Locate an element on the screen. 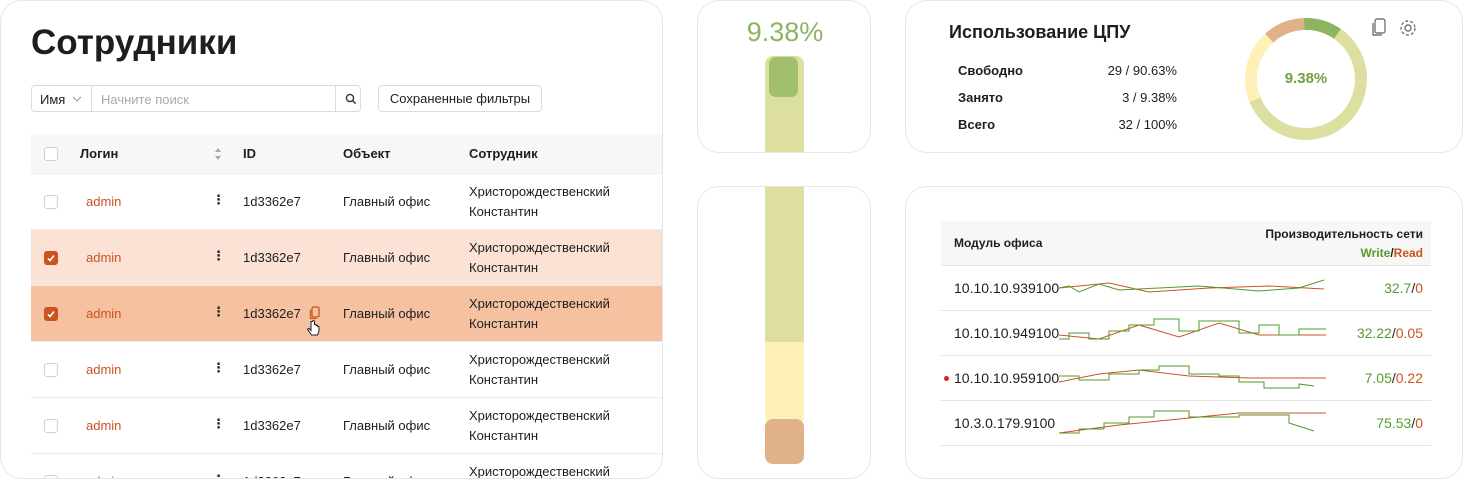 The width and height of the screenshot is (1464, 480). throughput: 32.7/0 is located at coordinates (1403, 288).